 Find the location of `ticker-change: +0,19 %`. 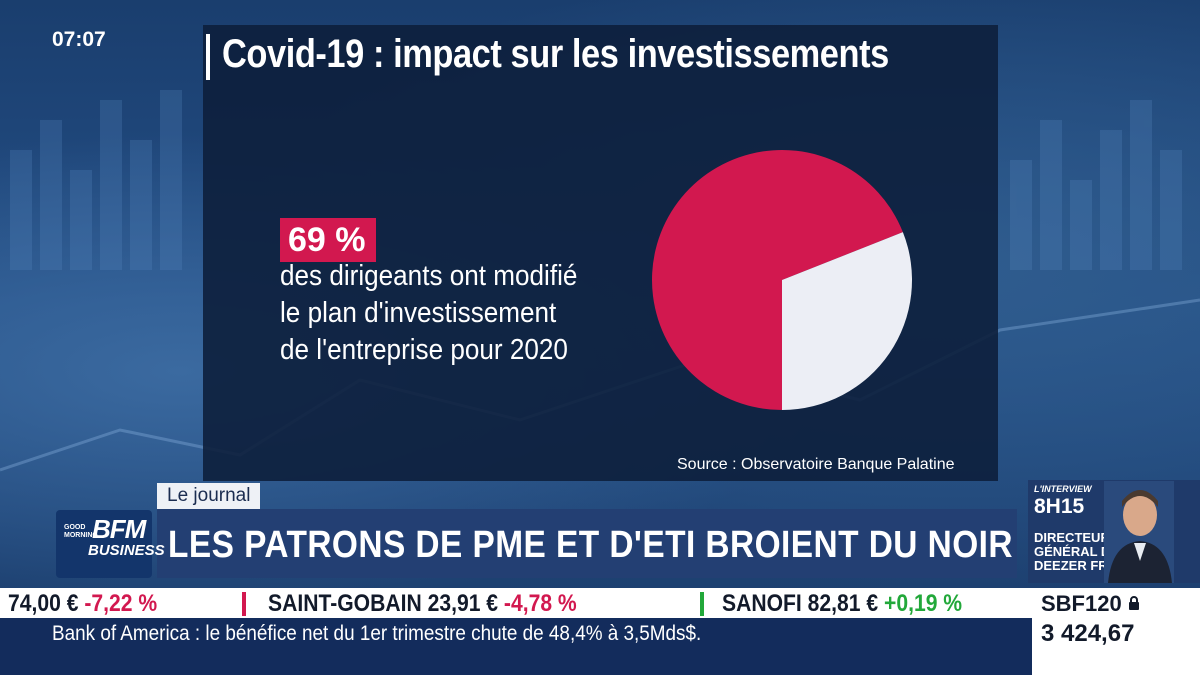

ticker-change: +0,19 % is located at coordinates (923, 603).